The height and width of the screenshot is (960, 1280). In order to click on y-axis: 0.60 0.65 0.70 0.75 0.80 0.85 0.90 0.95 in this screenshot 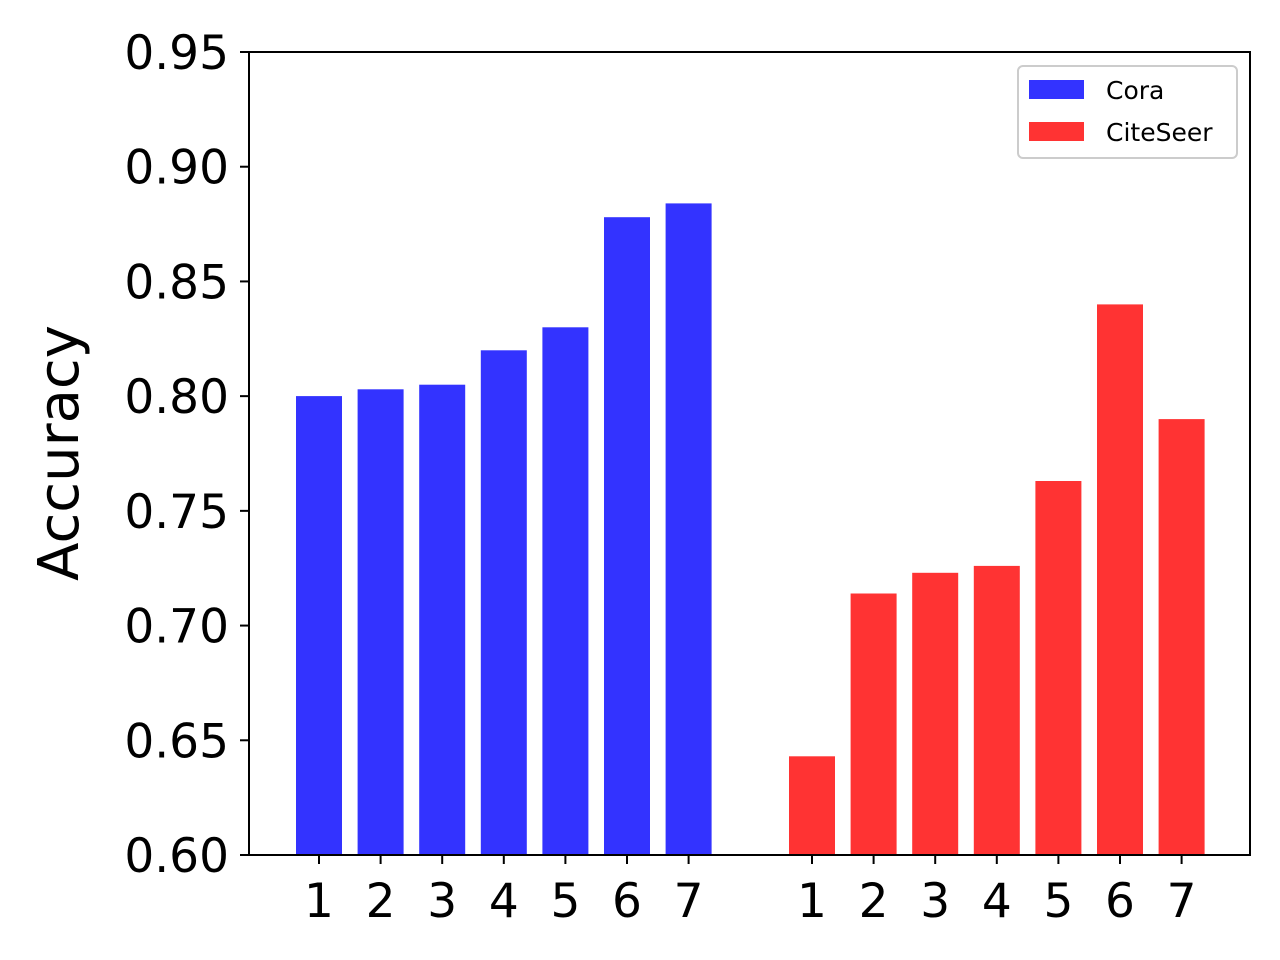, I will do `click(186, 455)`.